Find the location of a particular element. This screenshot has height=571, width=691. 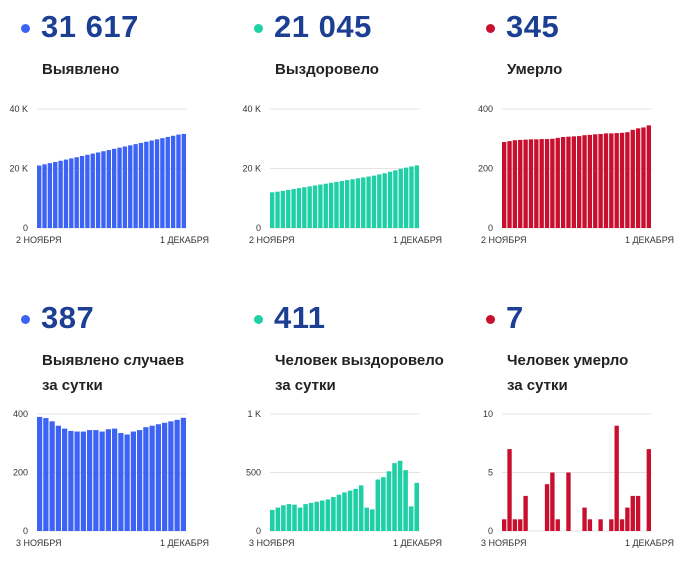

bar-chart-detected-daily: 400 200 0 3 НОЯБРЯ 1 ДЕКАБРЯ is located at coordinates (111, 478).